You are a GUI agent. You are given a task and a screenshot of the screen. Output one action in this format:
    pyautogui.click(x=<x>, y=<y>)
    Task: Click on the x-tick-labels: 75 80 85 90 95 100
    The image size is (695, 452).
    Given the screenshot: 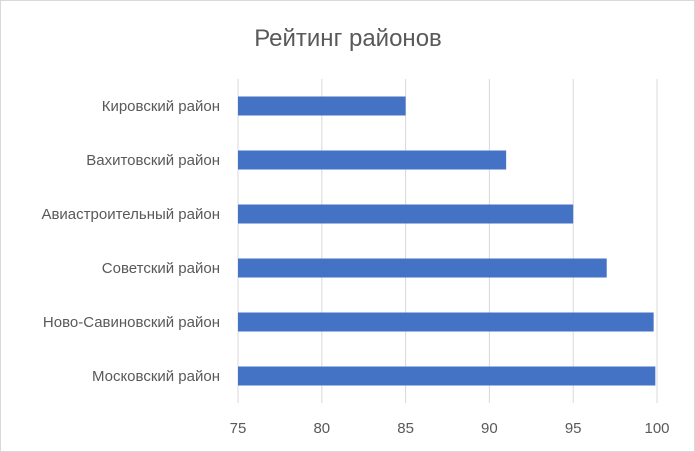 What is the action you would take?
    pyautogui.click(x=450, y=428)
    